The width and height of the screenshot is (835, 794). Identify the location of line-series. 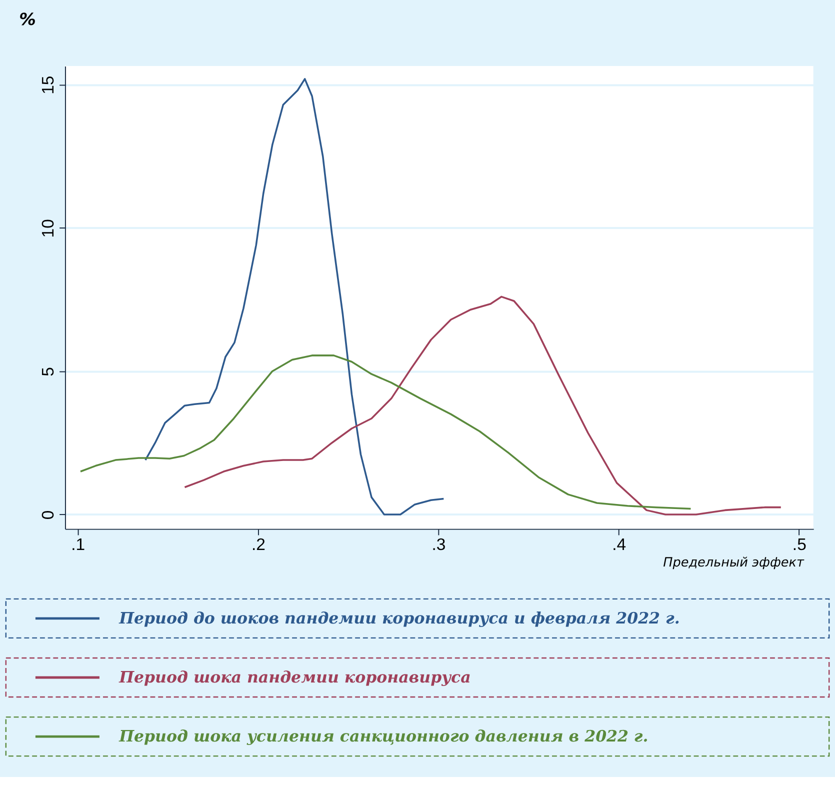
(386, 432).